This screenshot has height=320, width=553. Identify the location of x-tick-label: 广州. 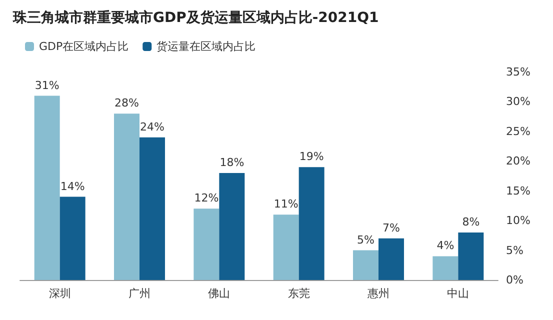
(139, 293).